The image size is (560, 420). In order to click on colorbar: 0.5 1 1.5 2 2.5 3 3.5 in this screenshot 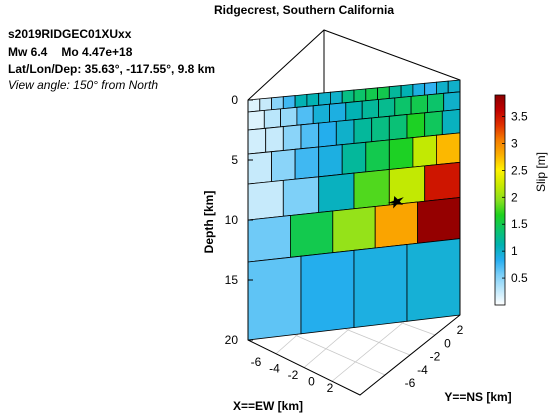, I will do `click(511, 200)`.